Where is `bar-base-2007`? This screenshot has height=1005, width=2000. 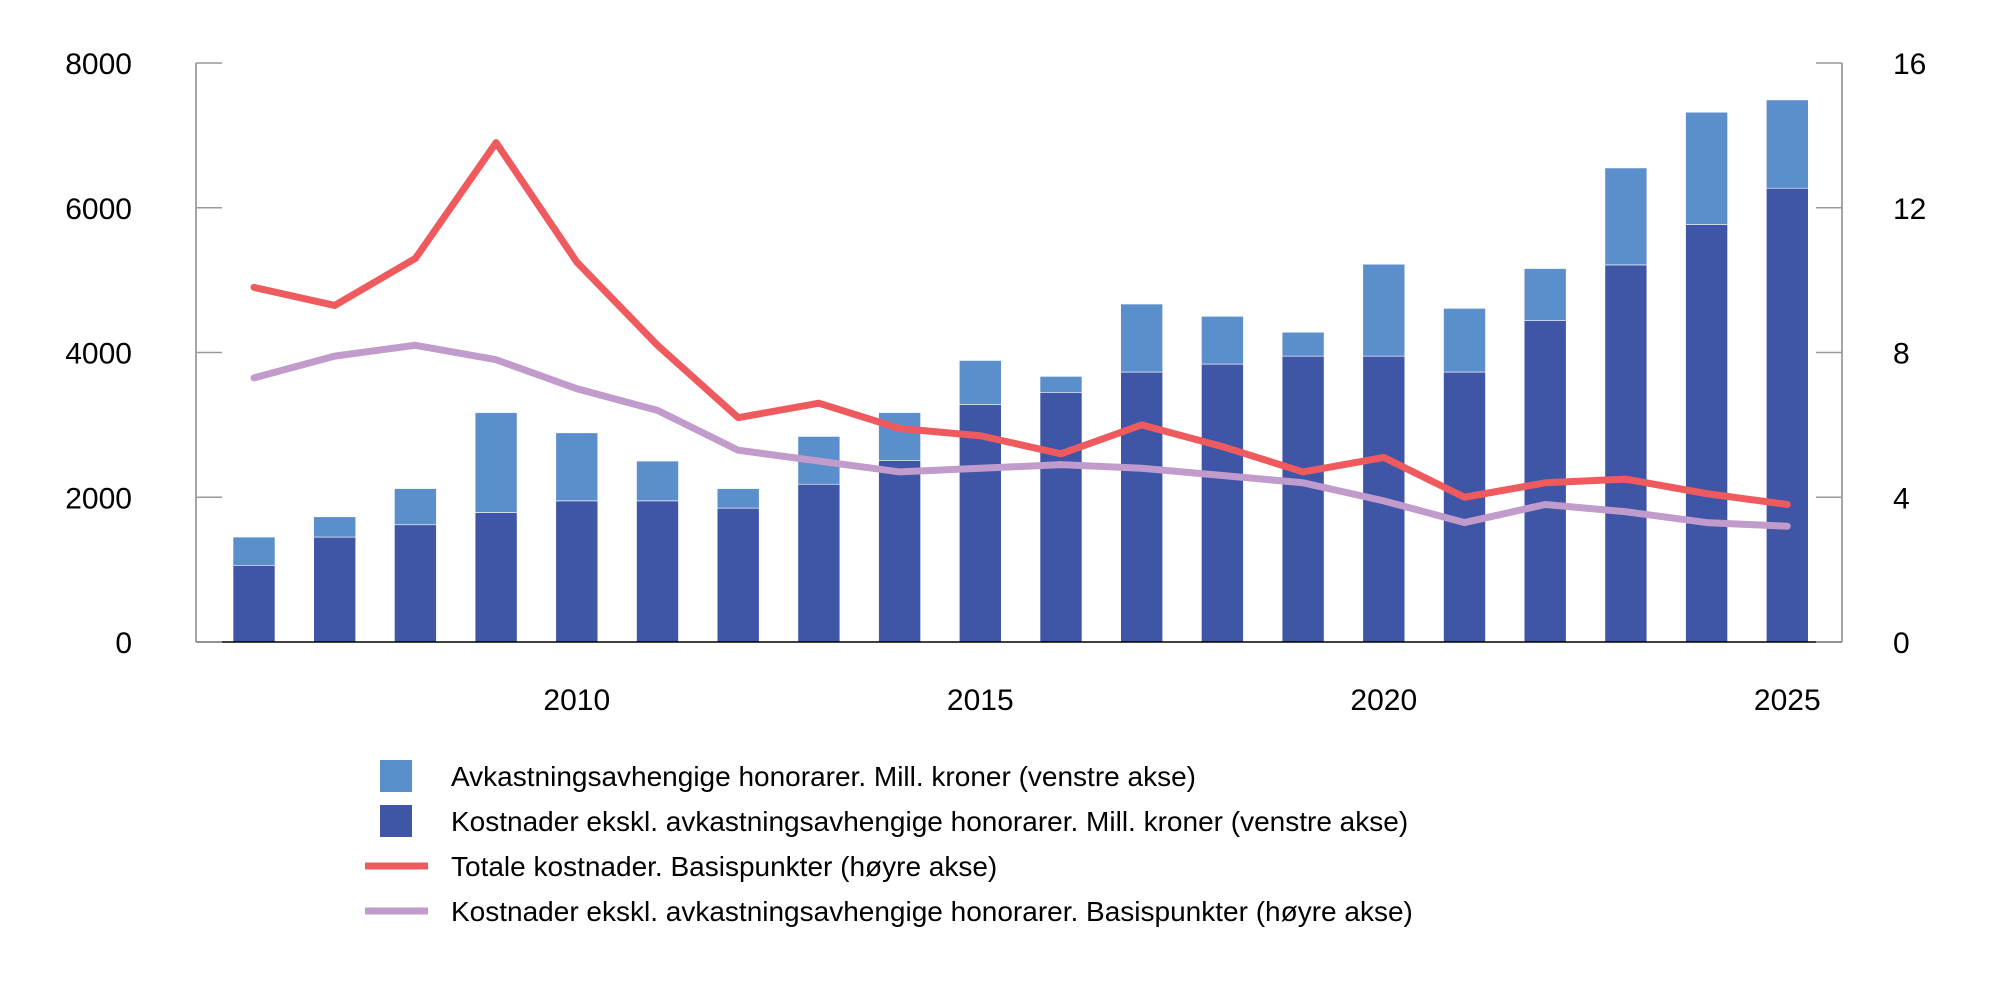 bar-base-2007 is located at coordinates (335, 589).